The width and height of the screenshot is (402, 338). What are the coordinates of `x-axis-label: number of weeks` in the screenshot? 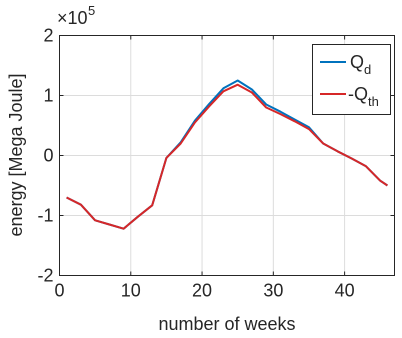 It's located at (226, 324).